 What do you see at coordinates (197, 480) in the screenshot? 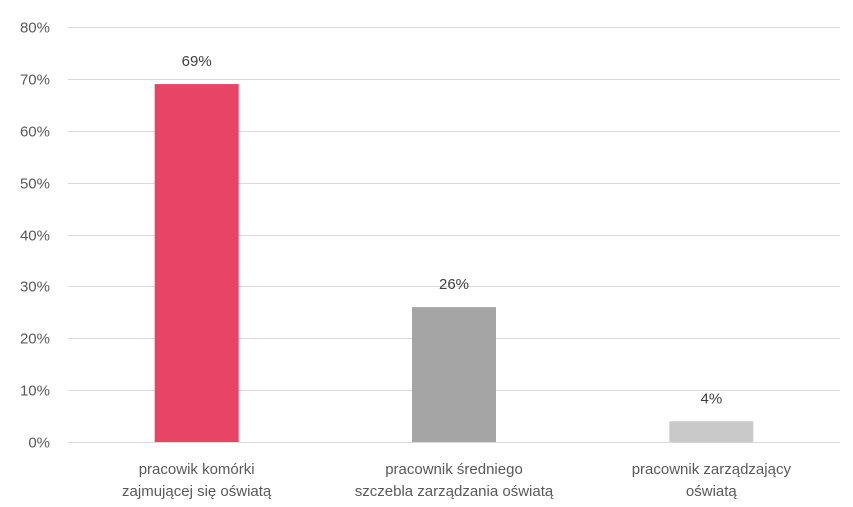
I see `category-label: pracowik komórki zajmującej się oświatą` at bounding box center [197, 480].